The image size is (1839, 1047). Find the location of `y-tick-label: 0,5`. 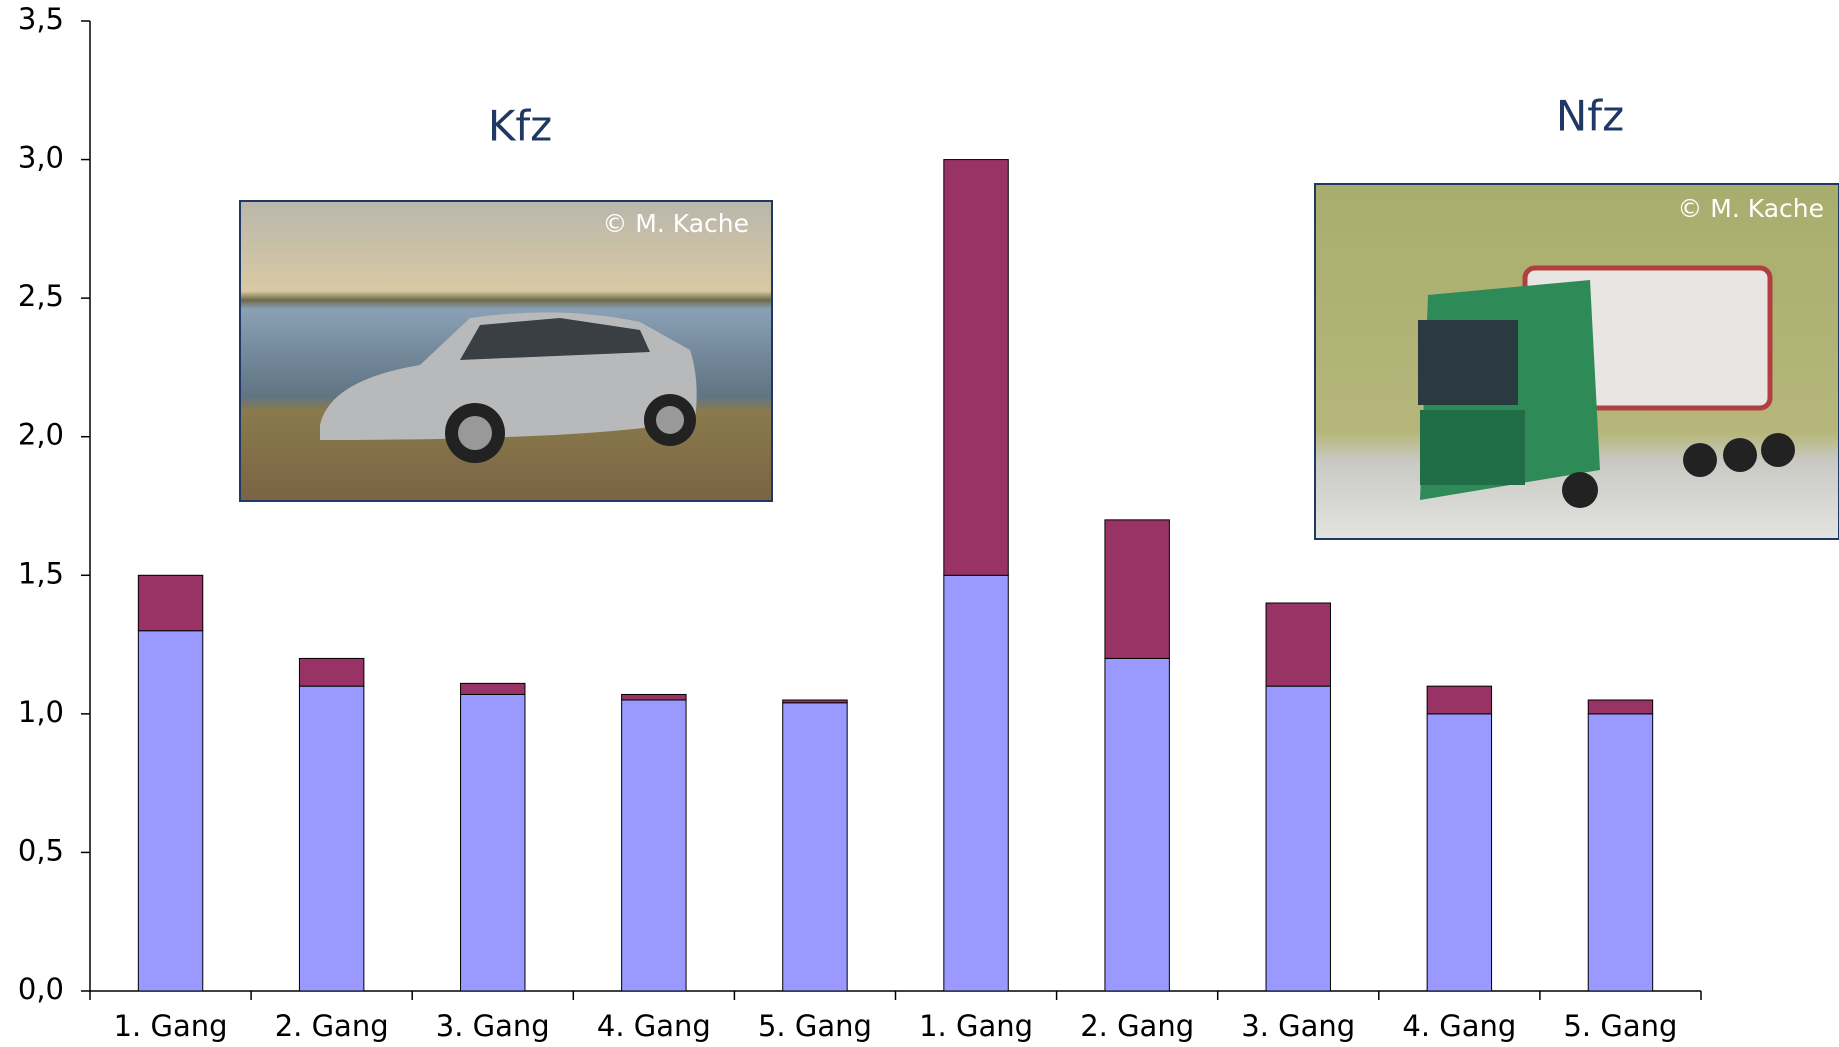

y-tick-label: 0,5 is located at coordinates (41, 850).